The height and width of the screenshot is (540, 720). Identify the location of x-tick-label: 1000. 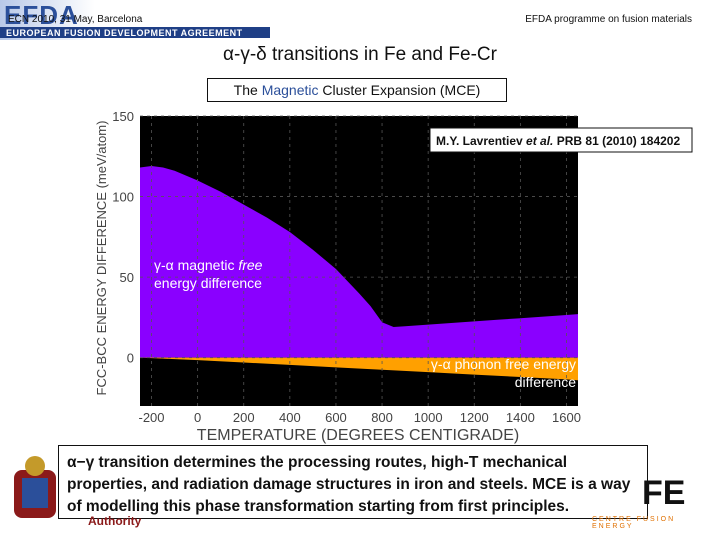
(428, 417).